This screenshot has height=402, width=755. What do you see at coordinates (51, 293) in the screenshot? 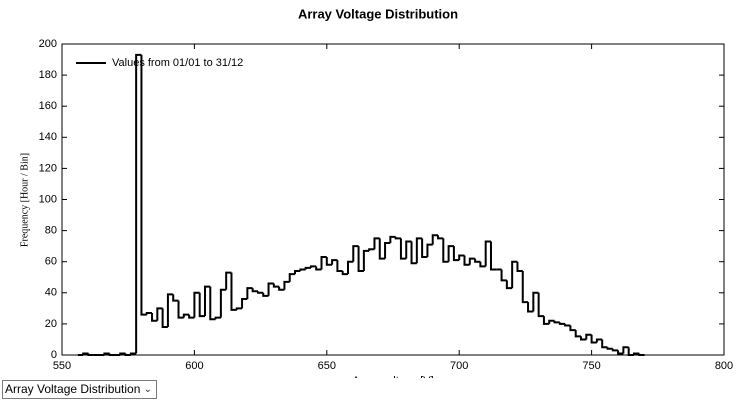
I see `y-tick-label: 40` at bounding box center [51, 293].